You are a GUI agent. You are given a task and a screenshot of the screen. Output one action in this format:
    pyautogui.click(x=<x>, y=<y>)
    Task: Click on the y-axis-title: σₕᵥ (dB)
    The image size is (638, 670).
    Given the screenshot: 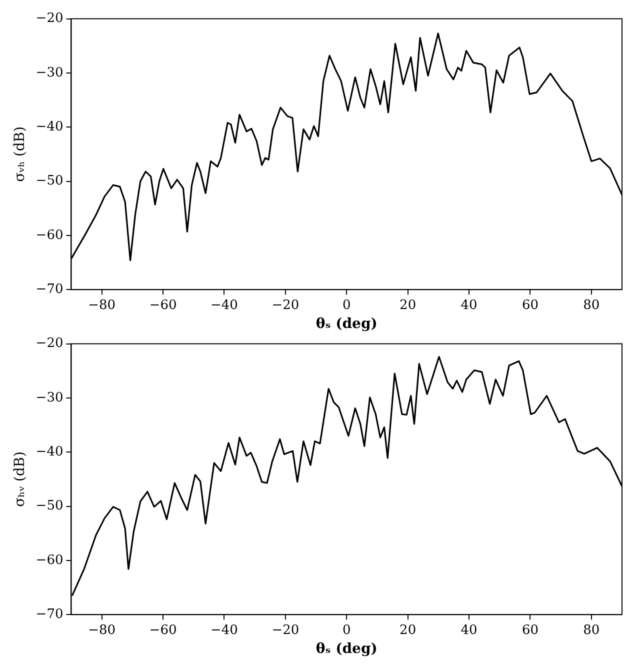 What is the action you would take?
    pyautogui.click(x=20, y=479)
    